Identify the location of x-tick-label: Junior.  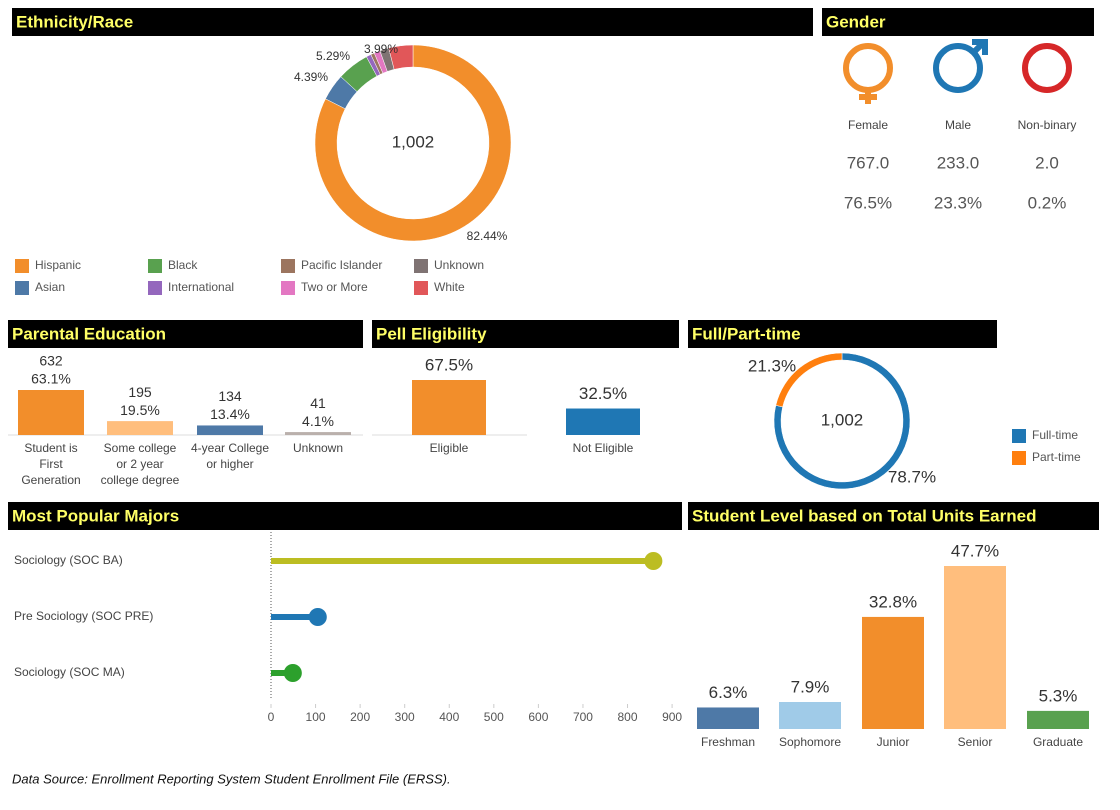
(893, 742).